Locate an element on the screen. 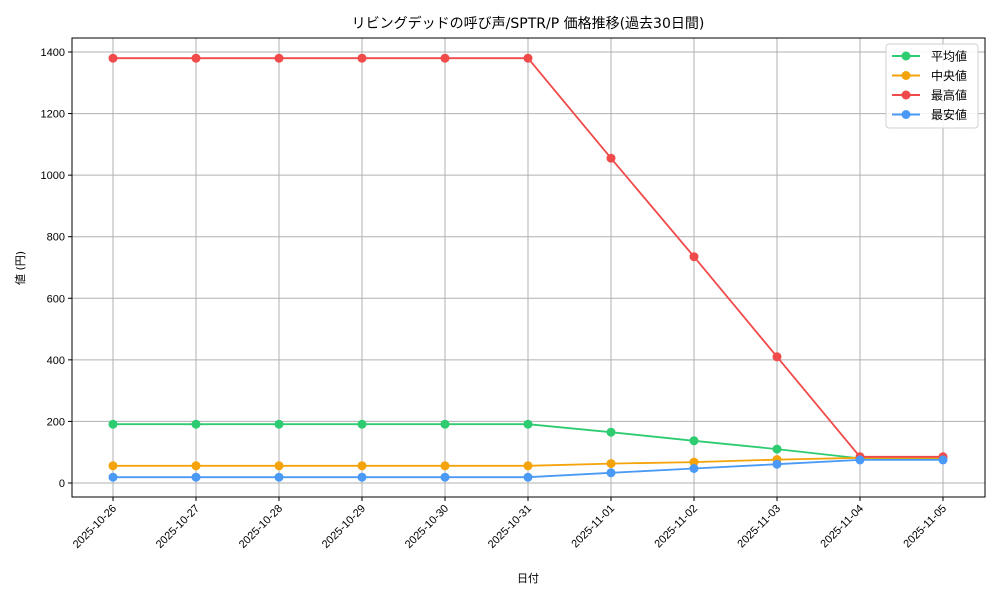  legend-label: 最高値 is located at coordinates (949, 95).